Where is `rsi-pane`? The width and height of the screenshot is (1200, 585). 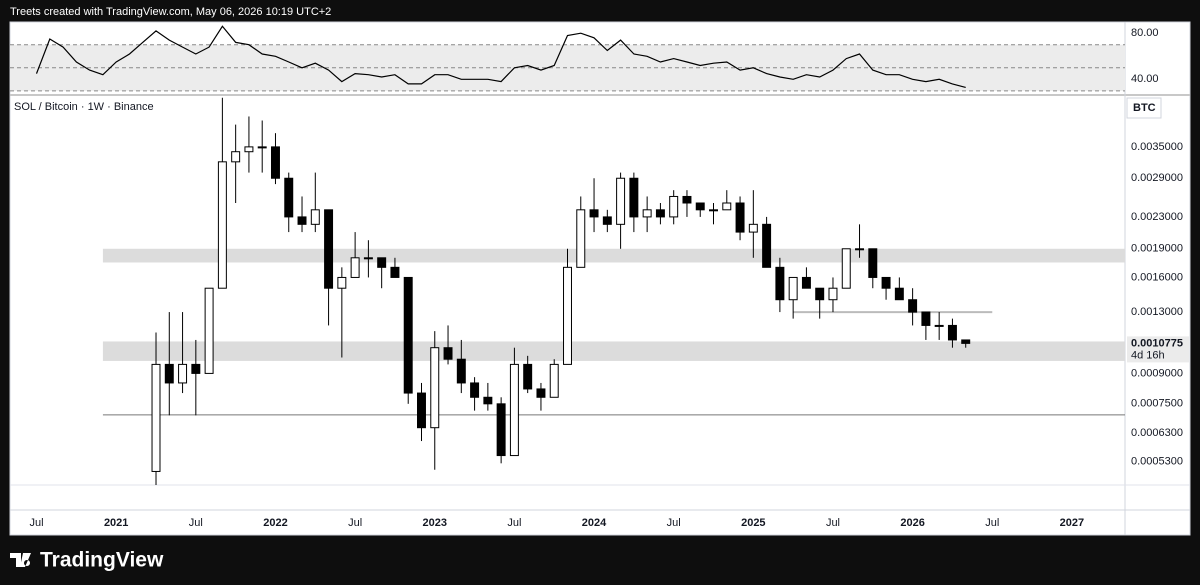 rsi-pane is located at coordinates (567, 58).